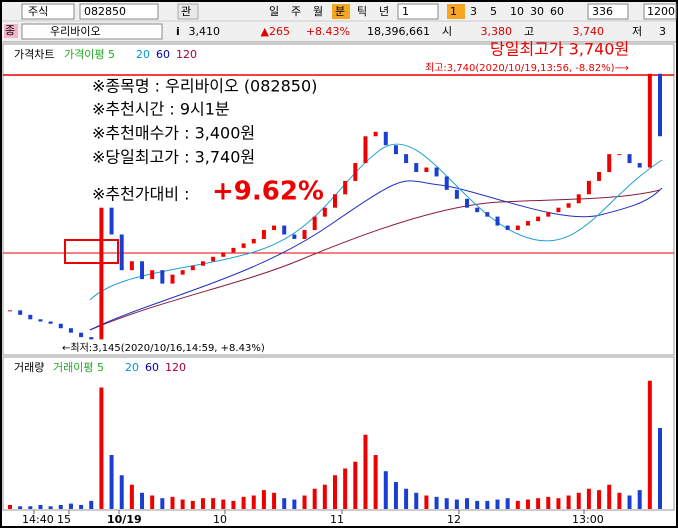 Image resolution: width=678 pixels, height=532 pixels. Describe the element at coordinates (275, 31) in the screenshot. I see `change: ▲265` at that location.